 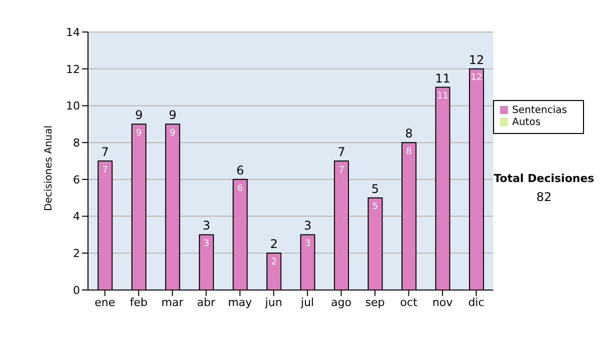 What do you see at coordinates (76, 290) in the screenshot?
I see `y-tick-label: 0` at bounding box center [76, 290].